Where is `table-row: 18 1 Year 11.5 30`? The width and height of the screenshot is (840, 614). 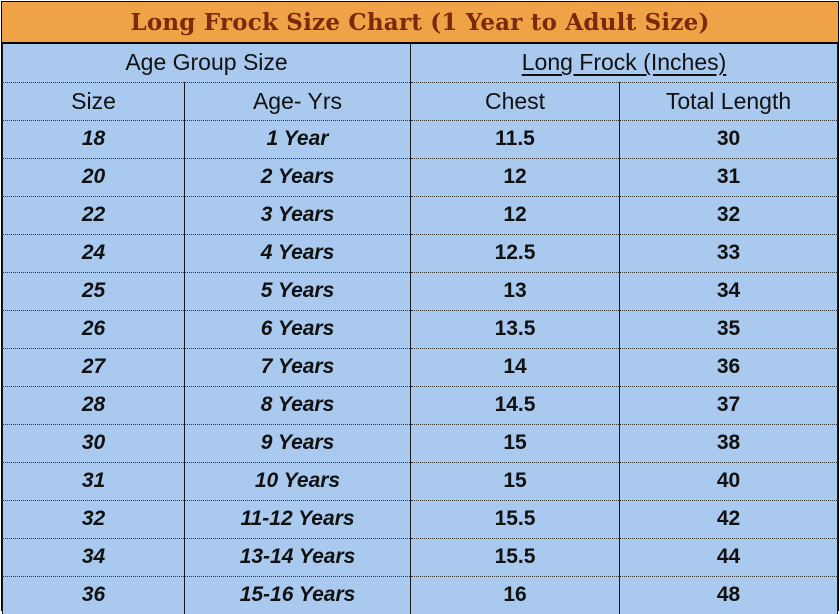
table-row: 18 1 Year 11.5 30 is located at coordinates (420, 139).